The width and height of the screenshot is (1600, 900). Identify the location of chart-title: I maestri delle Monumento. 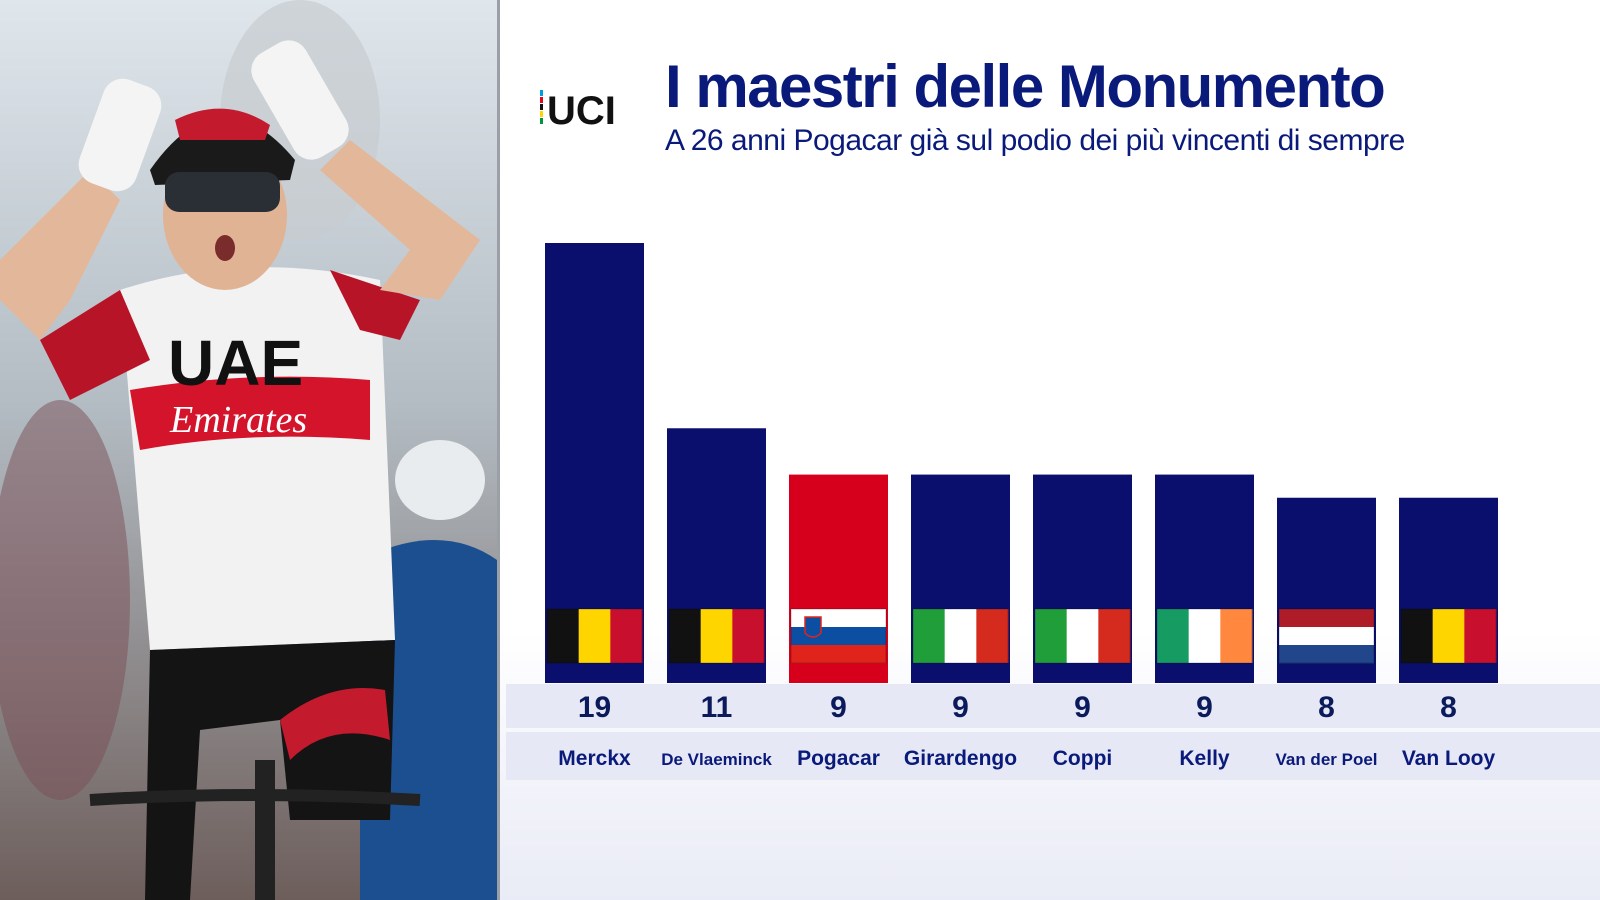
(1025, 86).